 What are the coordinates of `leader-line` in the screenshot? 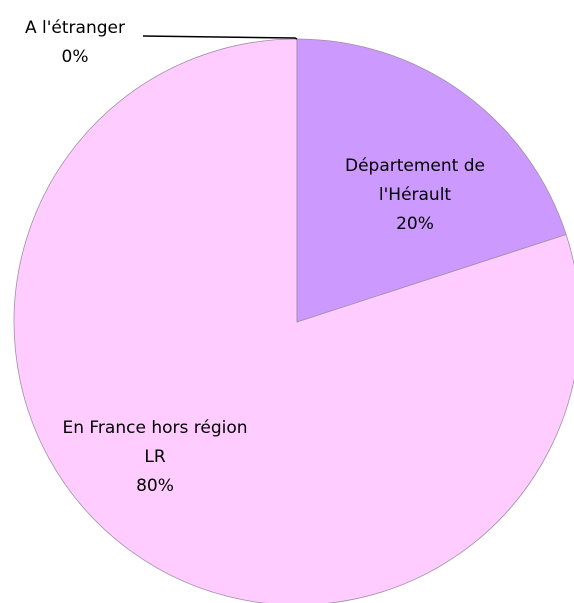 It's located at (220, 37).